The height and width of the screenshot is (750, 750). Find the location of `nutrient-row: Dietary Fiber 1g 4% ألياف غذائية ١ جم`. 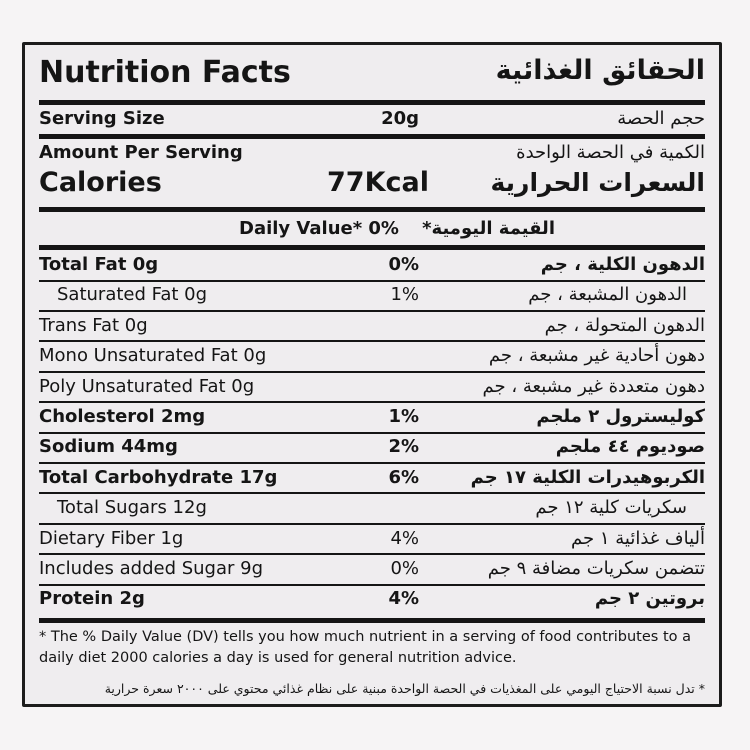

nutrient-row: Dietary Fiber 1g 4% ألياف غذائية ١ جم is located at coordinates (372, 539).